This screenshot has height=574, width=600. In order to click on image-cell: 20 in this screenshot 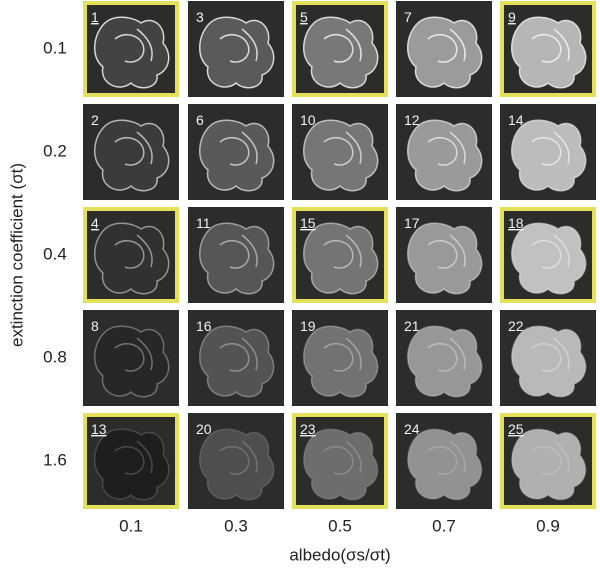, I will do `click(236, 461)`.